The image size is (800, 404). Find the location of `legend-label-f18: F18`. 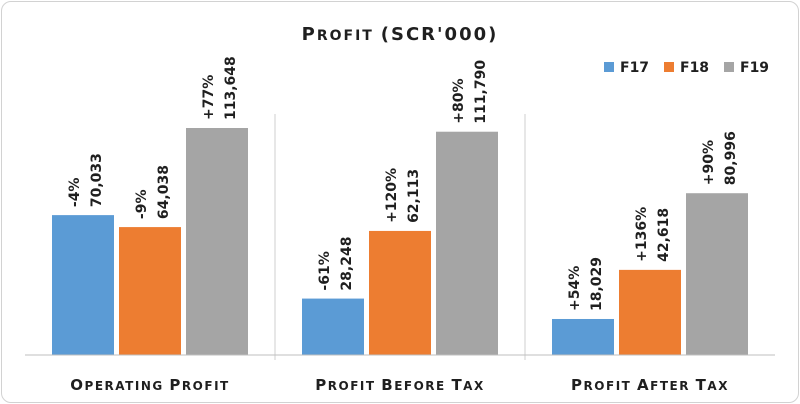

legend-label-f18: F18 is located at coordinates (694, 68).